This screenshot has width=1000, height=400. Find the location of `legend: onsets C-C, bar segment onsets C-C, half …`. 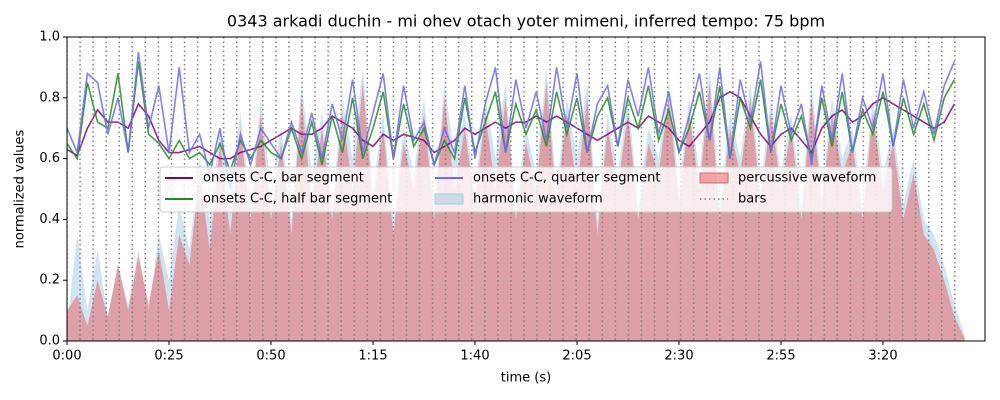

legend: onsets C-C, bar segment onsets C-C, half … is located at coordinates (526, 189).